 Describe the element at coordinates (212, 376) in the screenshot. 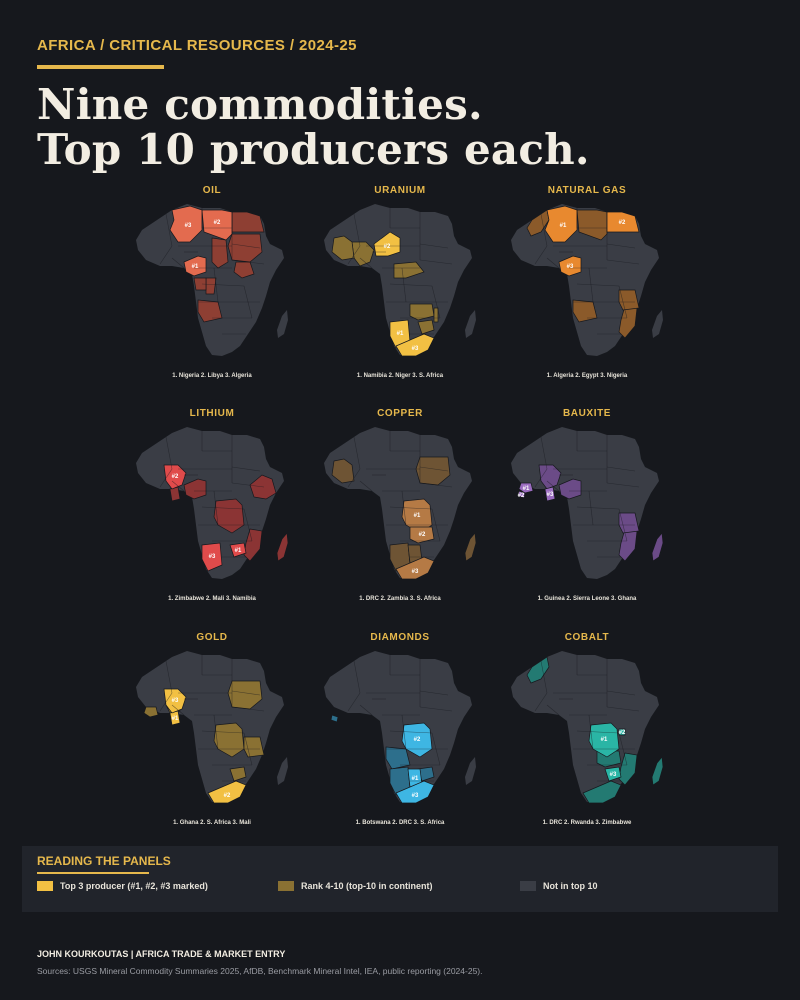

I see `panel-caption: 1. Nigeria 2. Libya 3. Algeria` at that location.